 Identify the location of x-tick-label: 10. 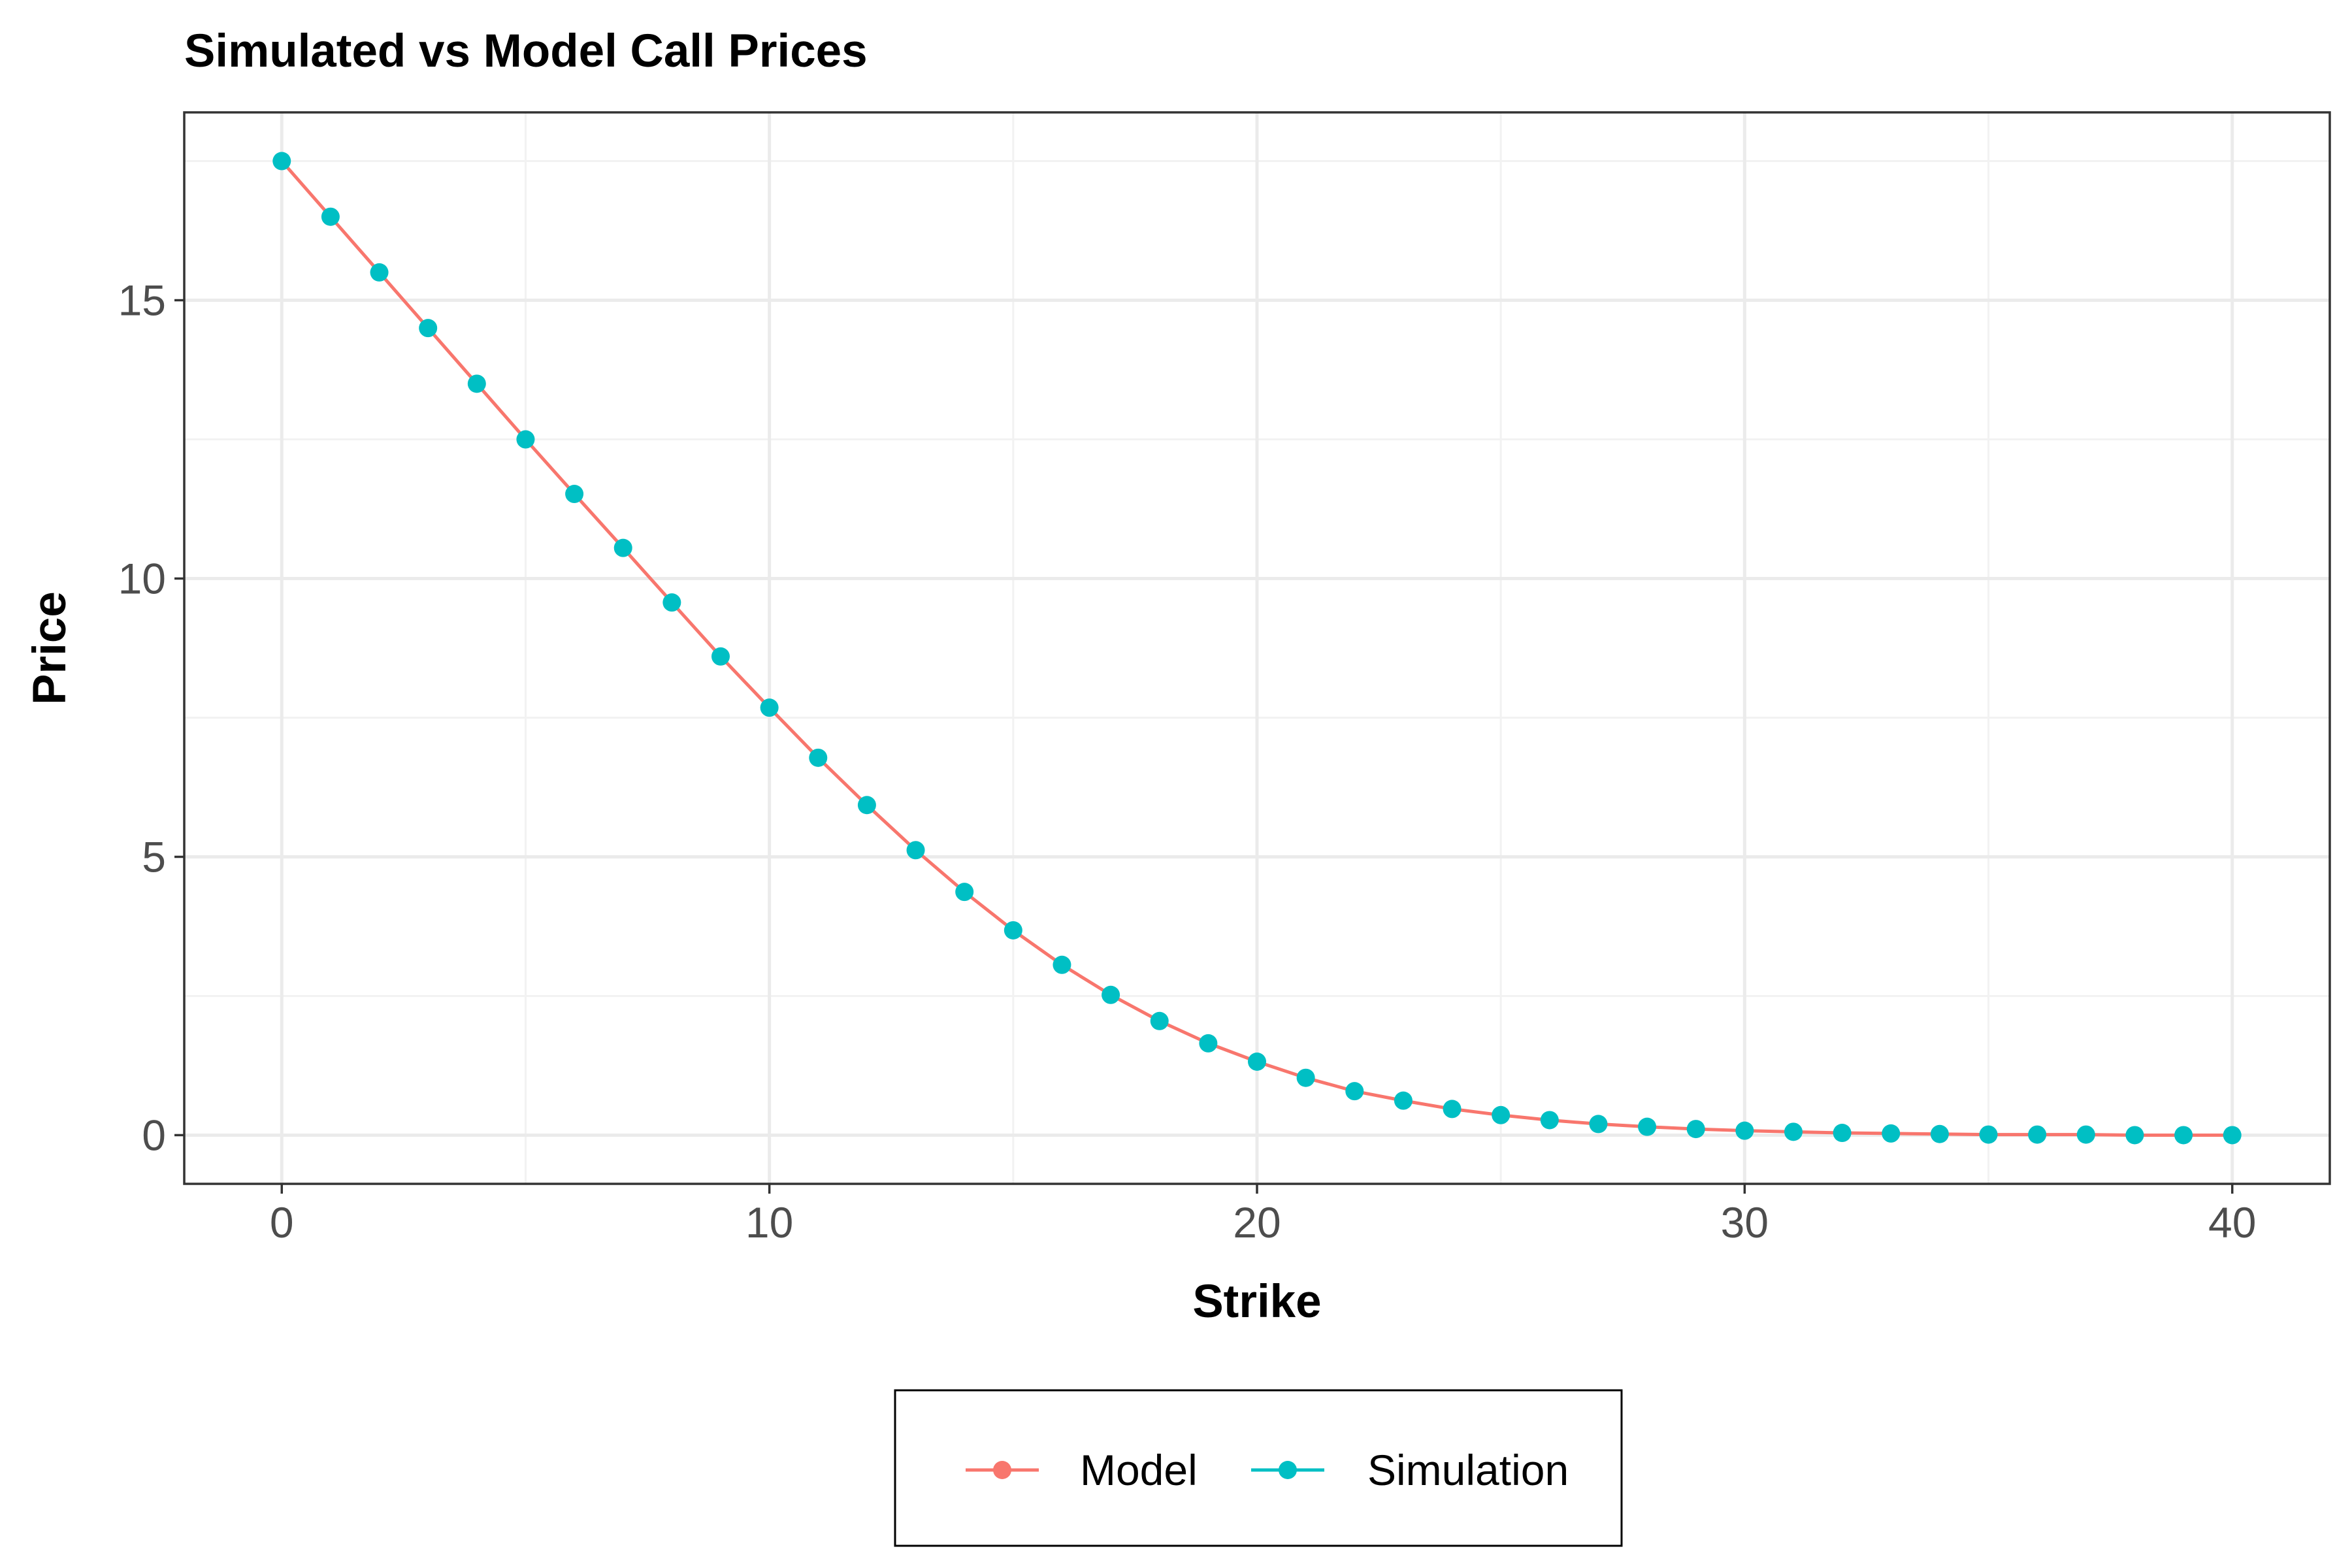
(769, 1222).